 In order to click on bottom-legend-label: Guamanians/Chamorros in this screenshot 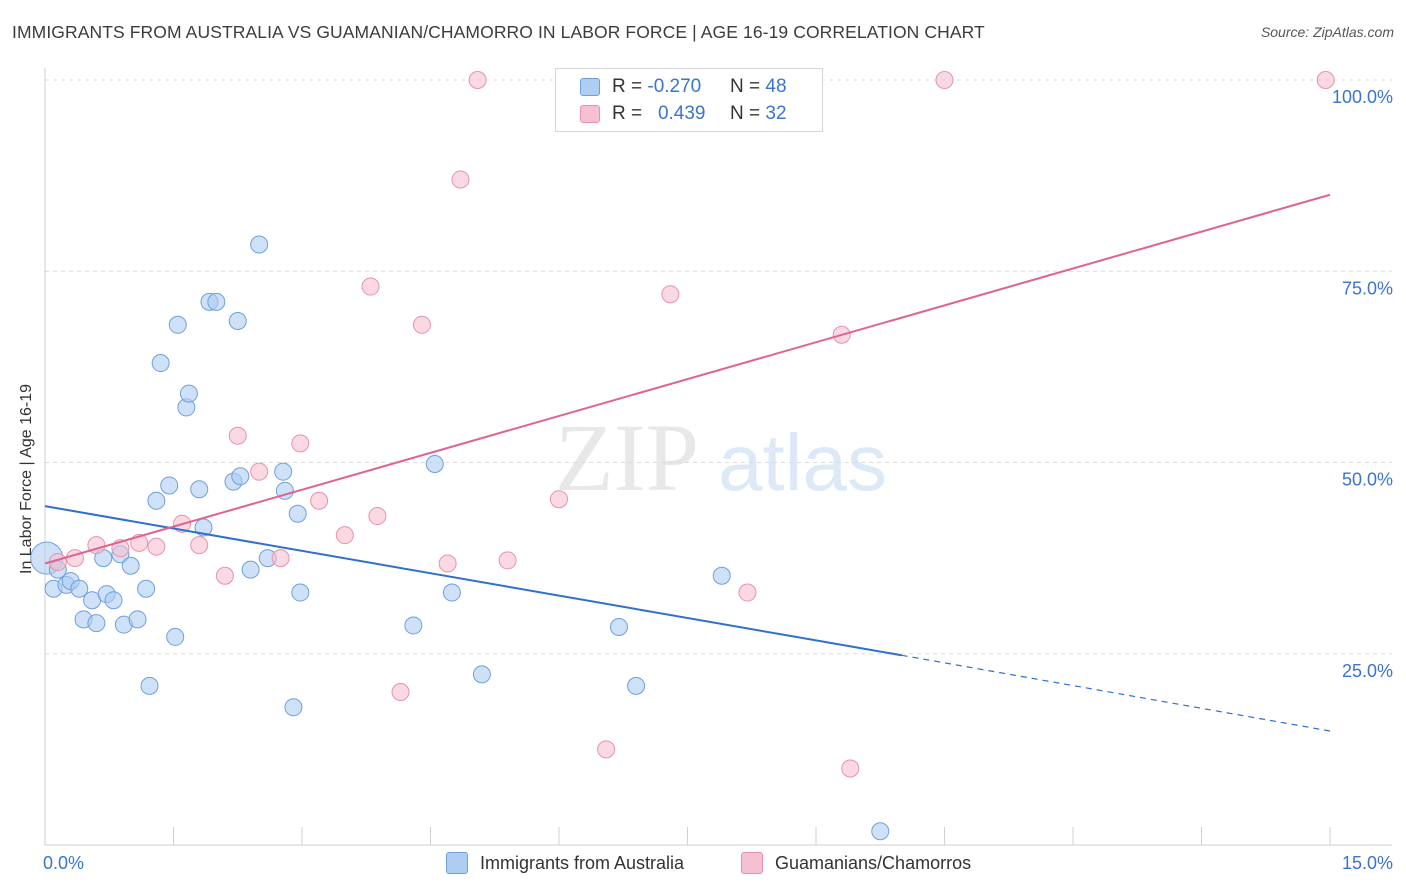, I will do `click(873, 862)`.